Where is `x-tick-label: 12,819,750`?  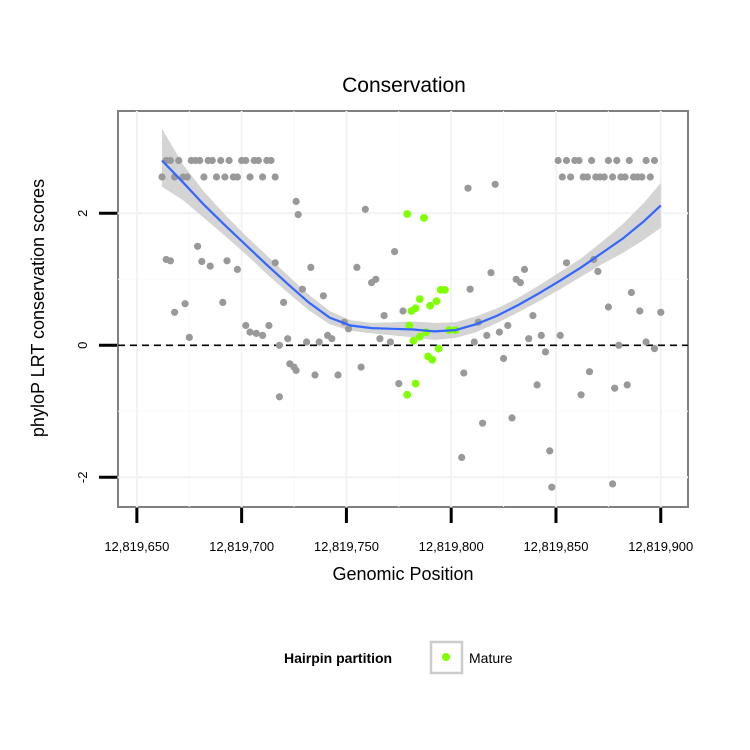 x-tick-label: 12,819,750 is located at coordinates (346, 546).